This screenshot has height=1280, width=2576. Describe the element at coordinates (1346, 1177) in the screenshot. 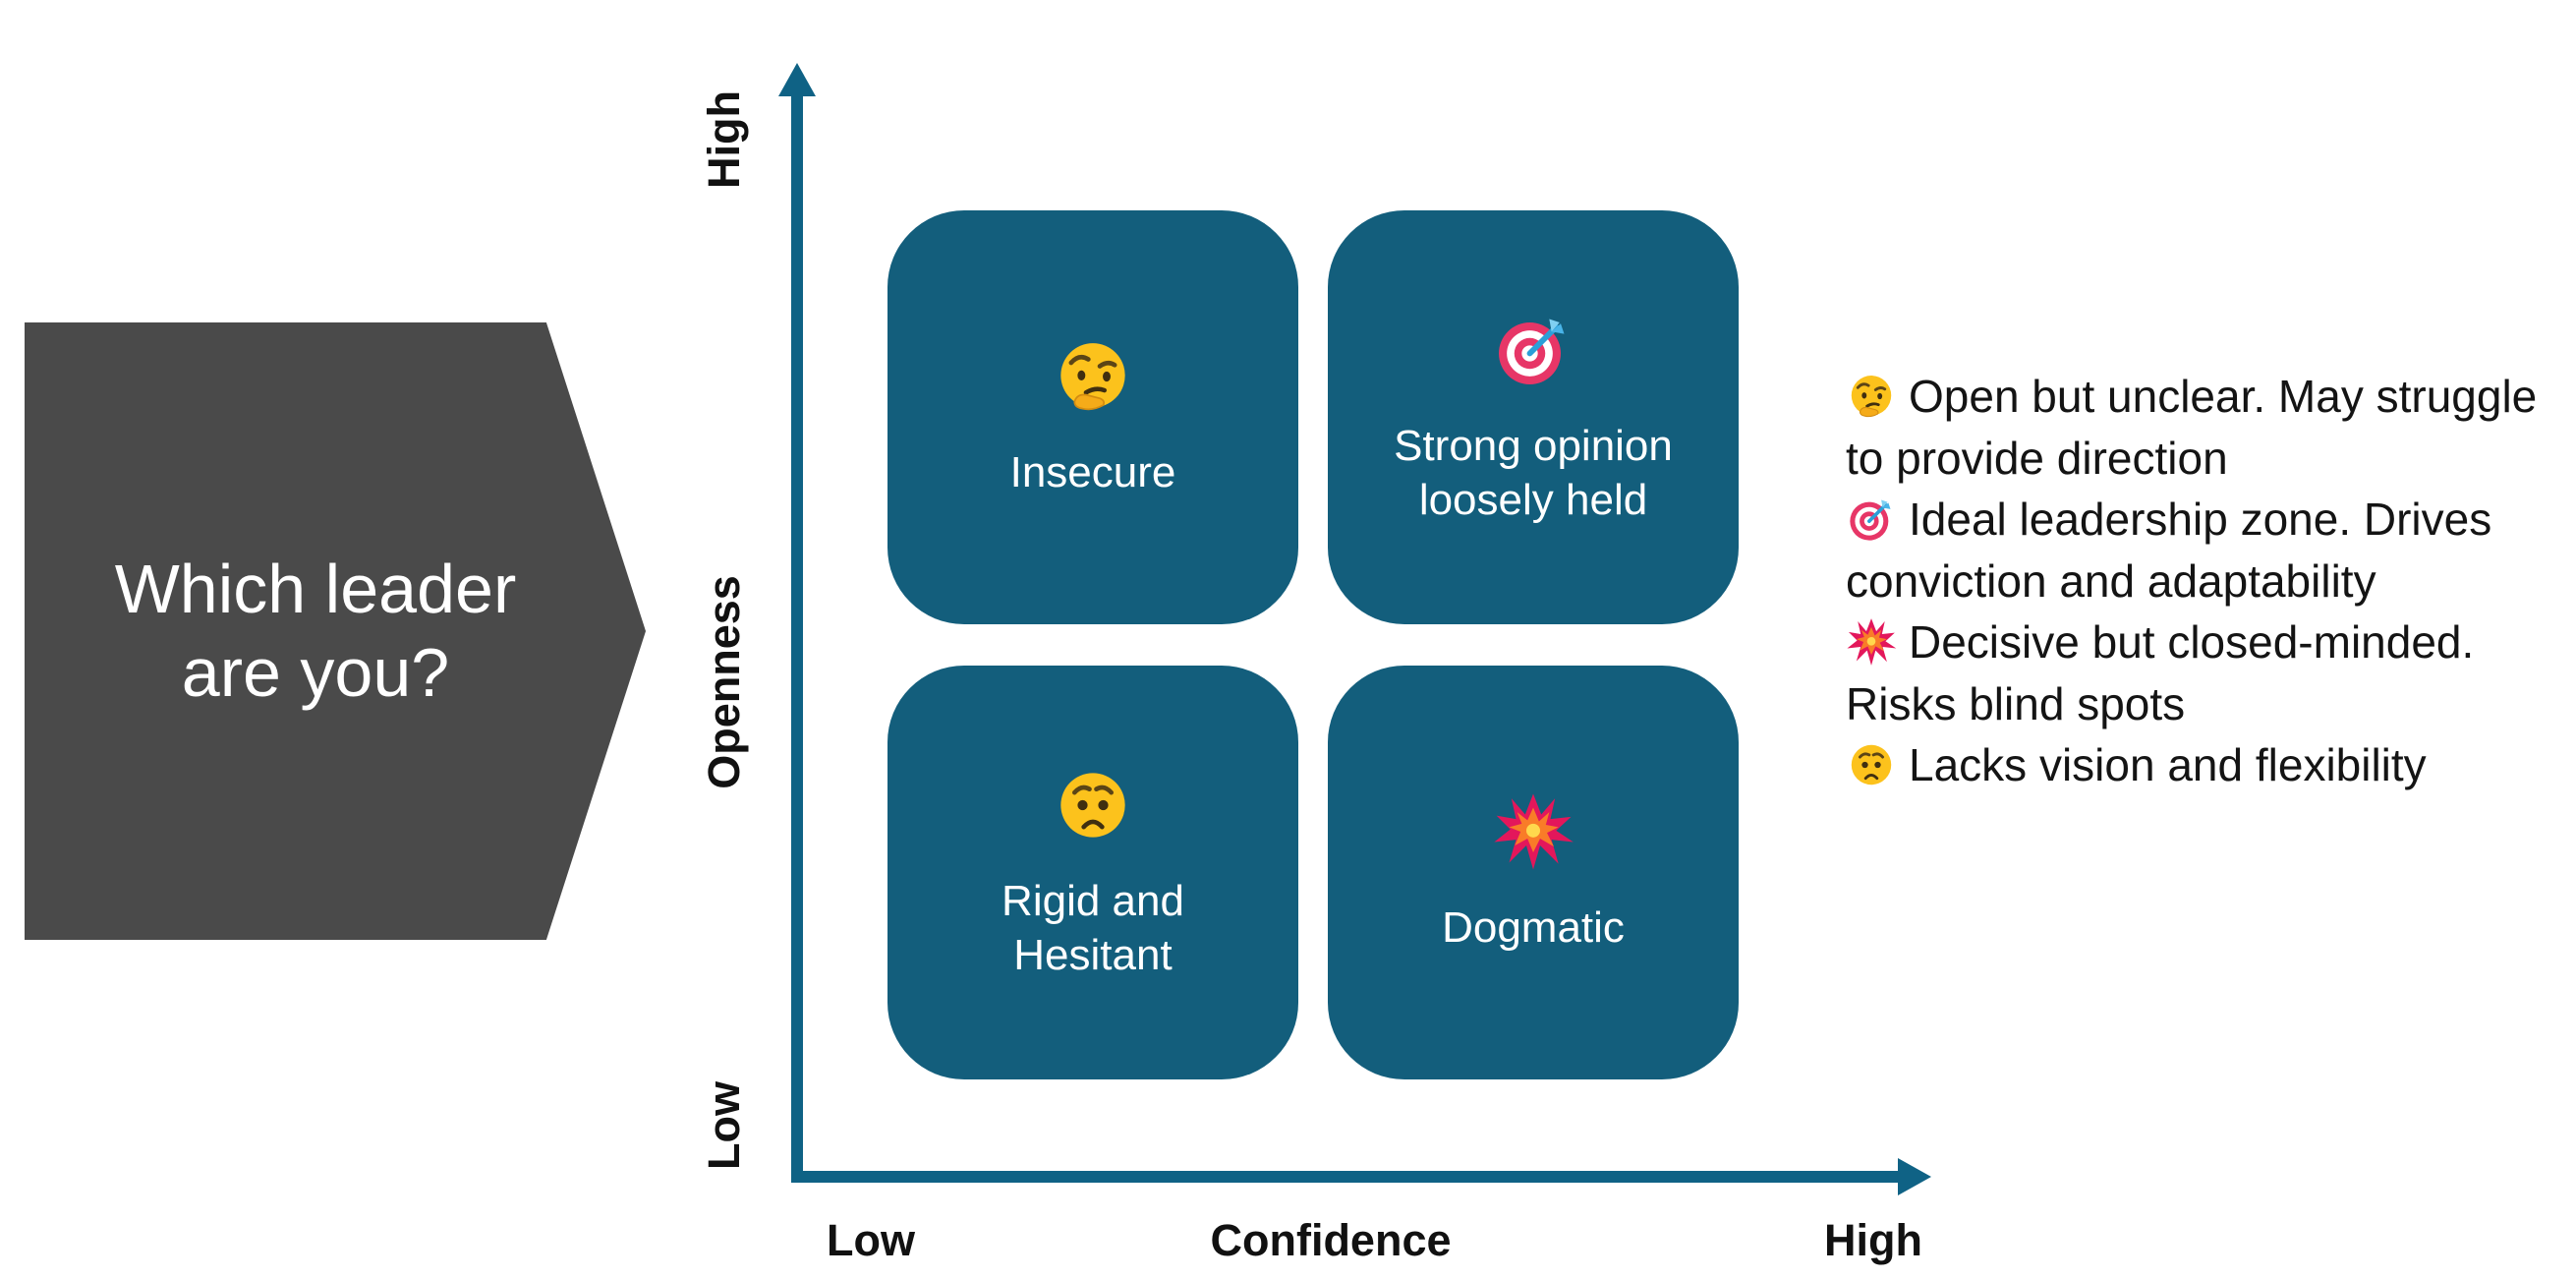

I see `x-axis-line` at that location.